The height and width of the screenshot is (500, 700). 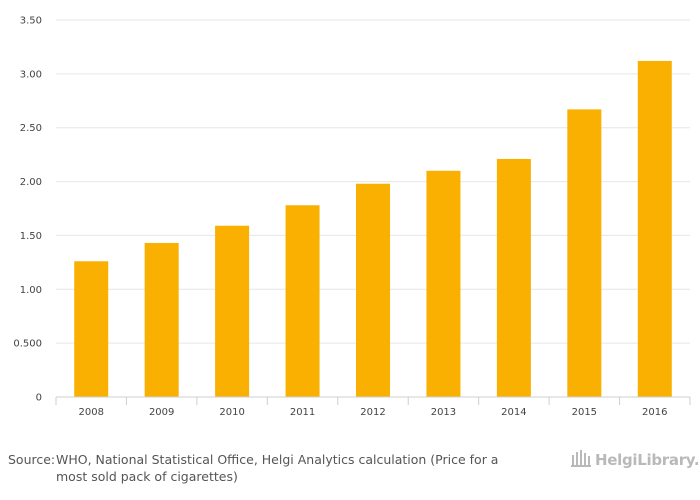 What do you see at coordinates (584, 253) in the screenshot?
I see `bar-2015` at bounding box center [584, 253].